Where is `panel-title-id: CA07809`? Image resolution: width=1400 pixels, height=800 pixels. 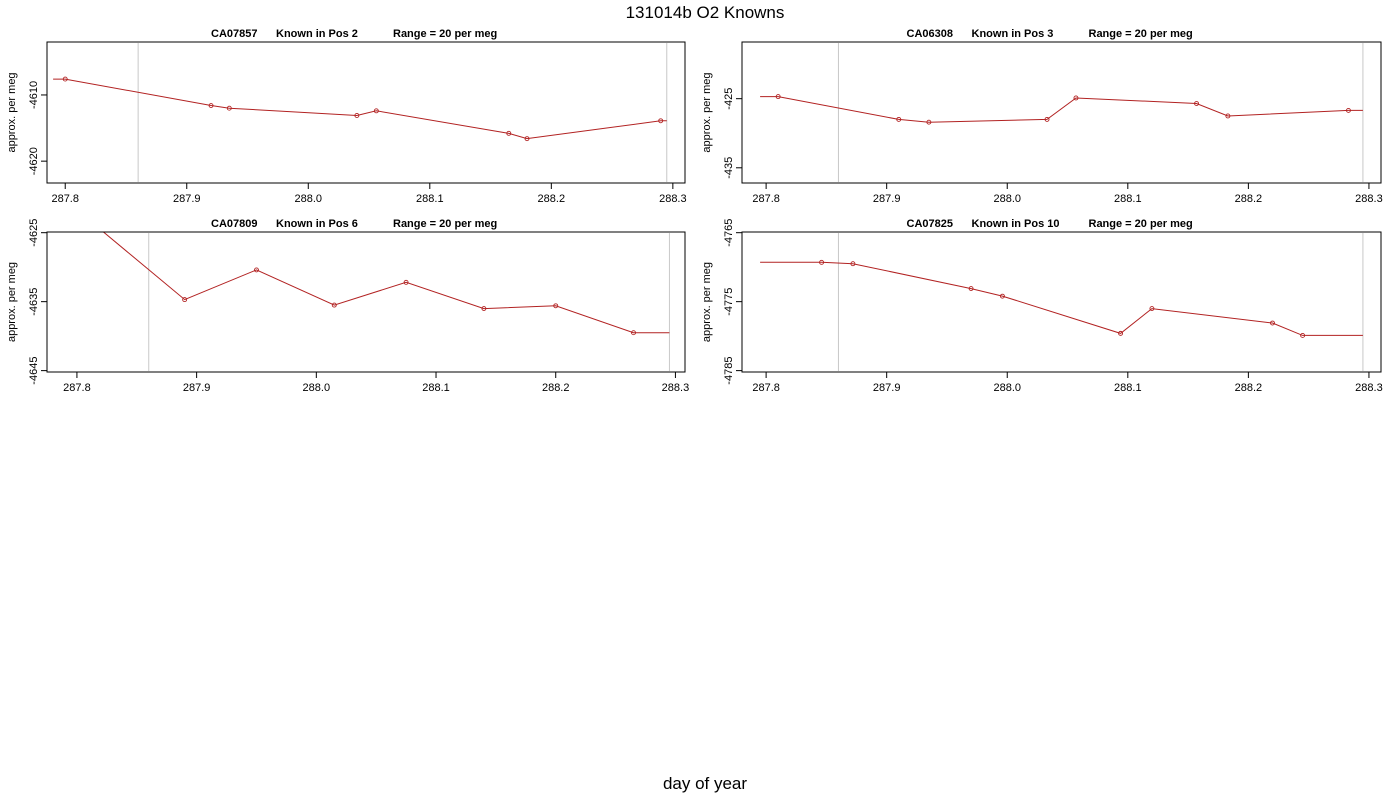 panel-title-id: CA07809 is located at coordinates (234, 224).